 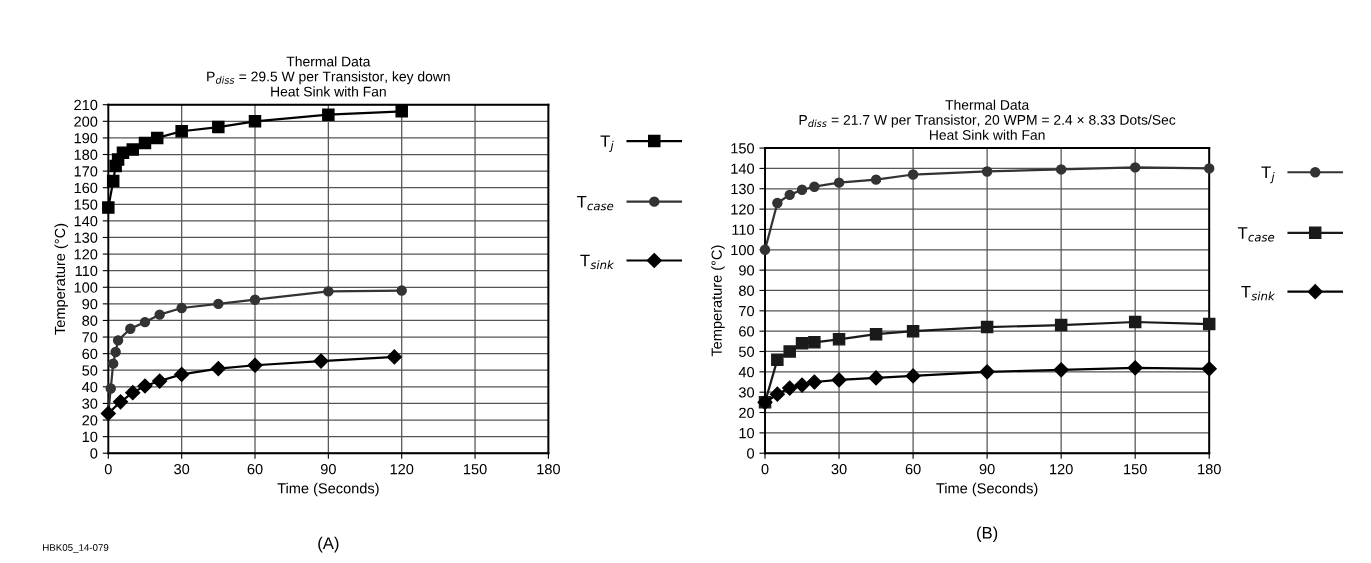 What do you see at coordinates (1256, 234) in the screenshot?
I see `legend-label: T$_{case}$` at bounding box center [1256, 234].